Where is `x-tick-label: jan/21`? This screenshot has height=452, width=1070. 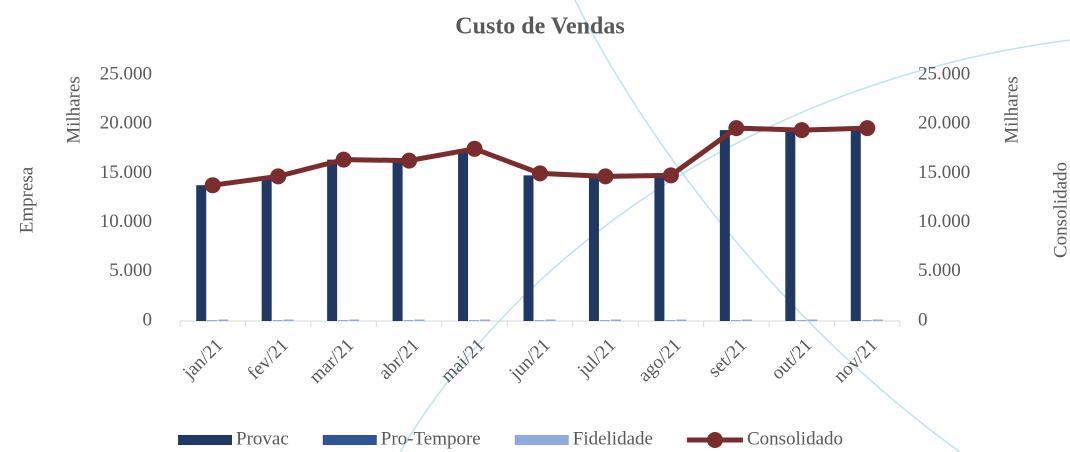
x-tick-label: jan/21 is located at coordinates (202, 359).